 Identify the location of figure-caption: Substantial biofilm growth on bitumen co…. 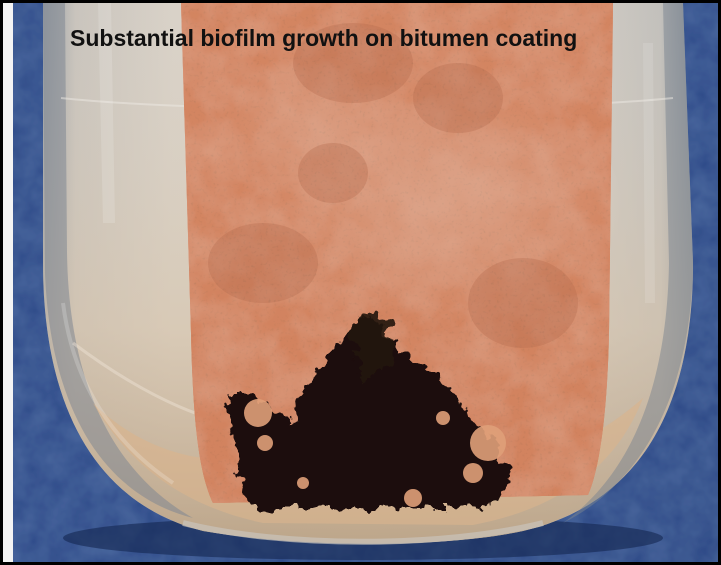
(324, 38).